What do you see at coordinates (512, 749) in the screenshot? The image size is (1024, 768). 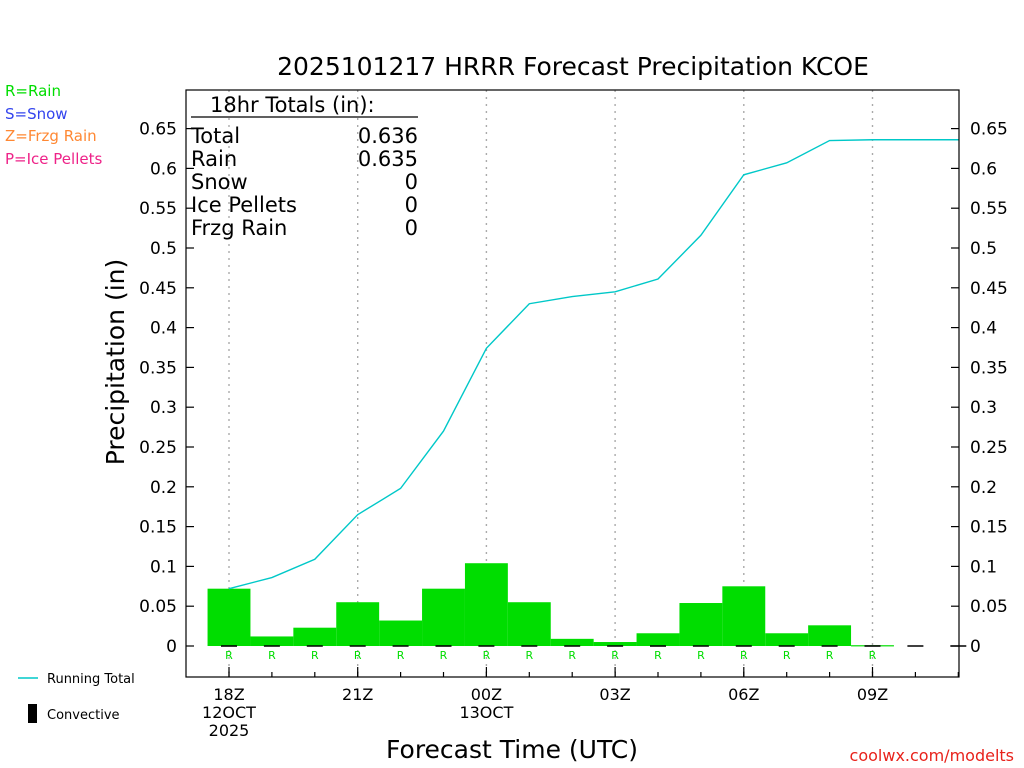 I see `x-axis-title: Forecast Time (UTC)` at bounding box center [512, 749].